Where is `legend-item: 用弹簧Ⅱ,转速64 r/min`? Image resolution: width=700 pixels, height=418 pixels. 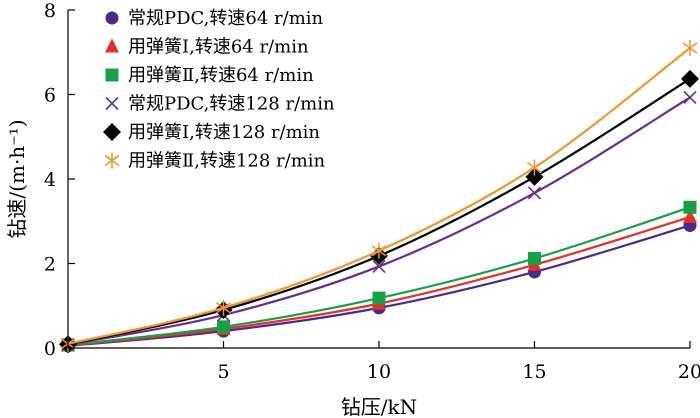
legend-item: 用弹簧Ⅱ,转速64 r/min is located at coordinates (209, 75).